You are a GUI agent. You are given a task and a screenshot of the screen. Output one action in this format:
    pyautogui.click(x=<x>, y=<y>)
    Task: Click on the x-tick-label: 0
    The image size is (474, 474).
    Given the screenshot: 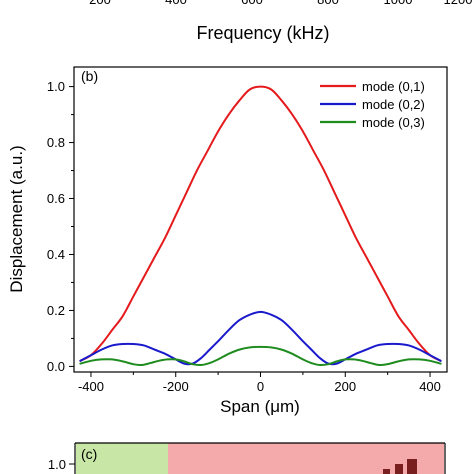 What is the action you would take?
    pyautogui.click(x=260, y=386)
    